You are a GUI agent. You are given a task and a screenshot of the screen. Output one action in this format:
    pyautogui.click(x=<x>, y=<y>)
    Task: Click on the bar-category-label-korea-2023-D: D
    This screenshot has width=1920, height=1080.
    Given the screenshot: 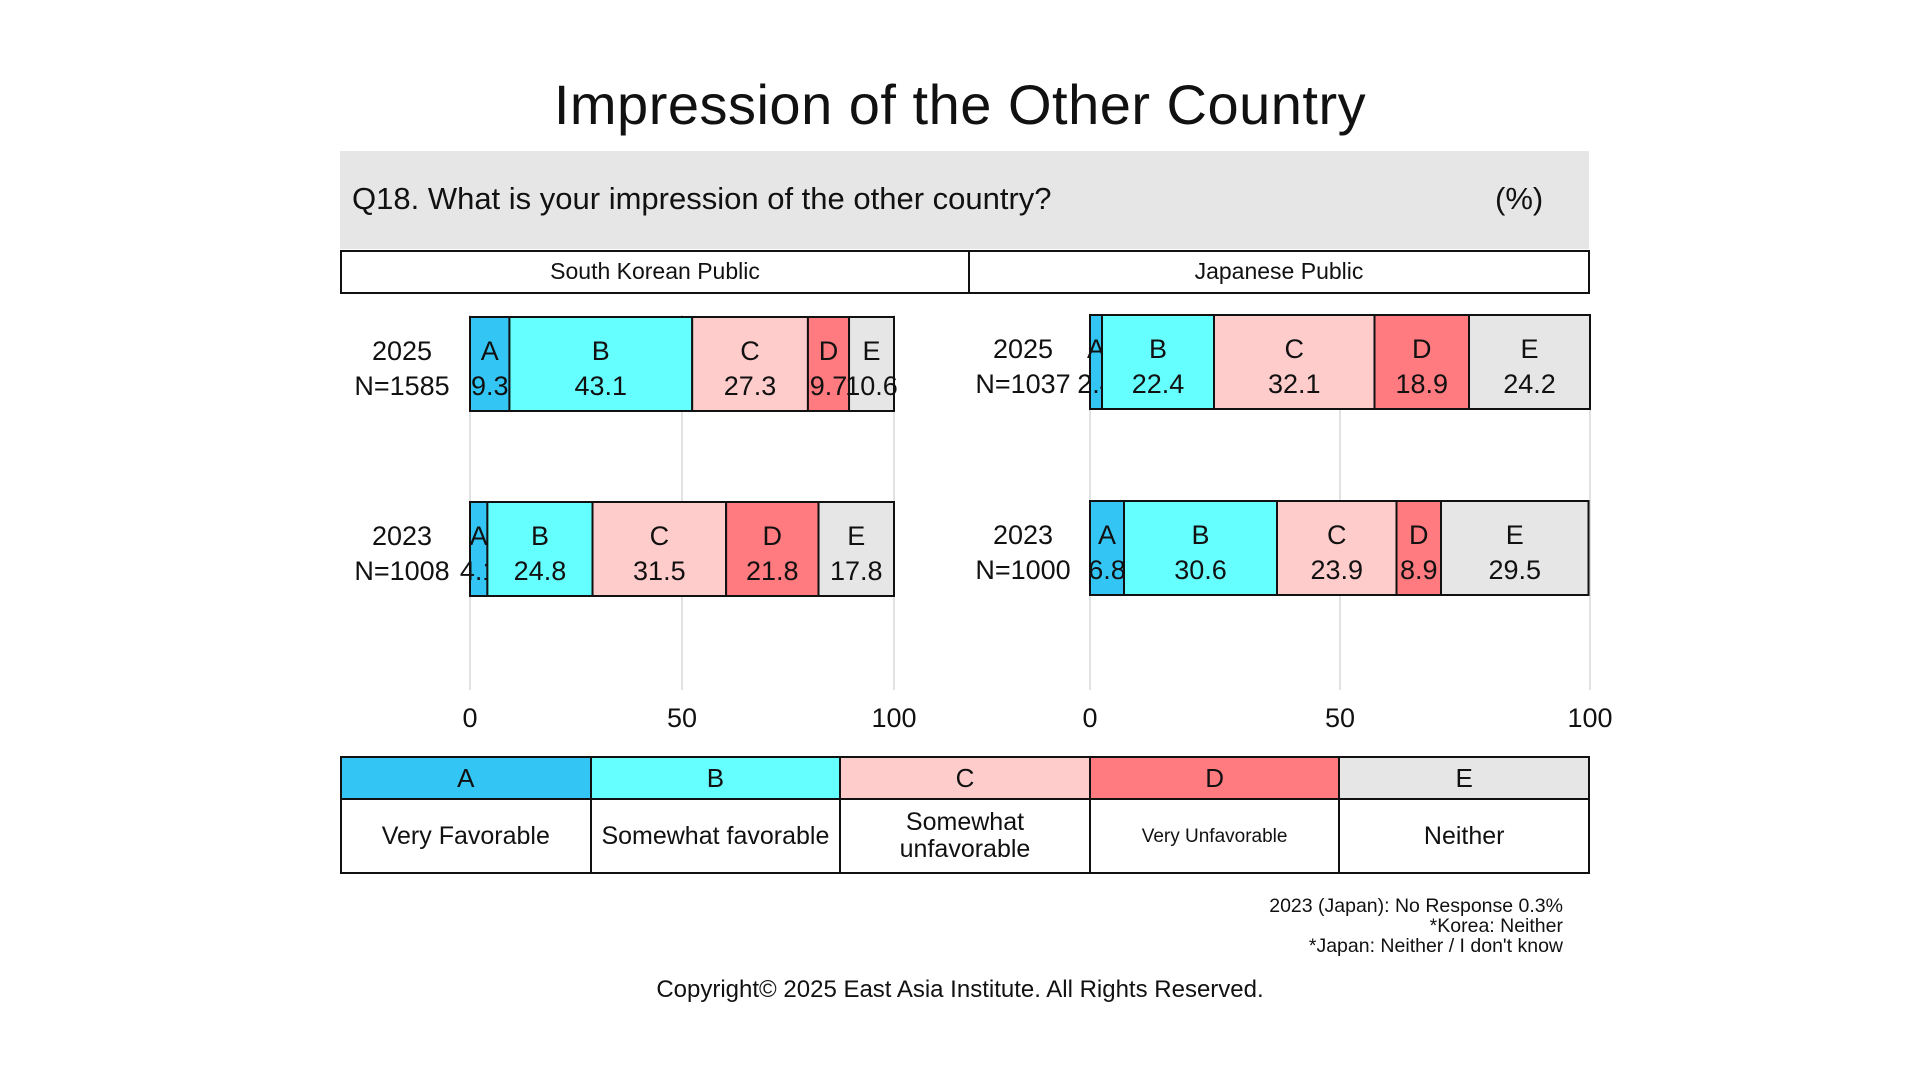 What is the action you would take?
    pyautogui.click(x=773, y=536)
    